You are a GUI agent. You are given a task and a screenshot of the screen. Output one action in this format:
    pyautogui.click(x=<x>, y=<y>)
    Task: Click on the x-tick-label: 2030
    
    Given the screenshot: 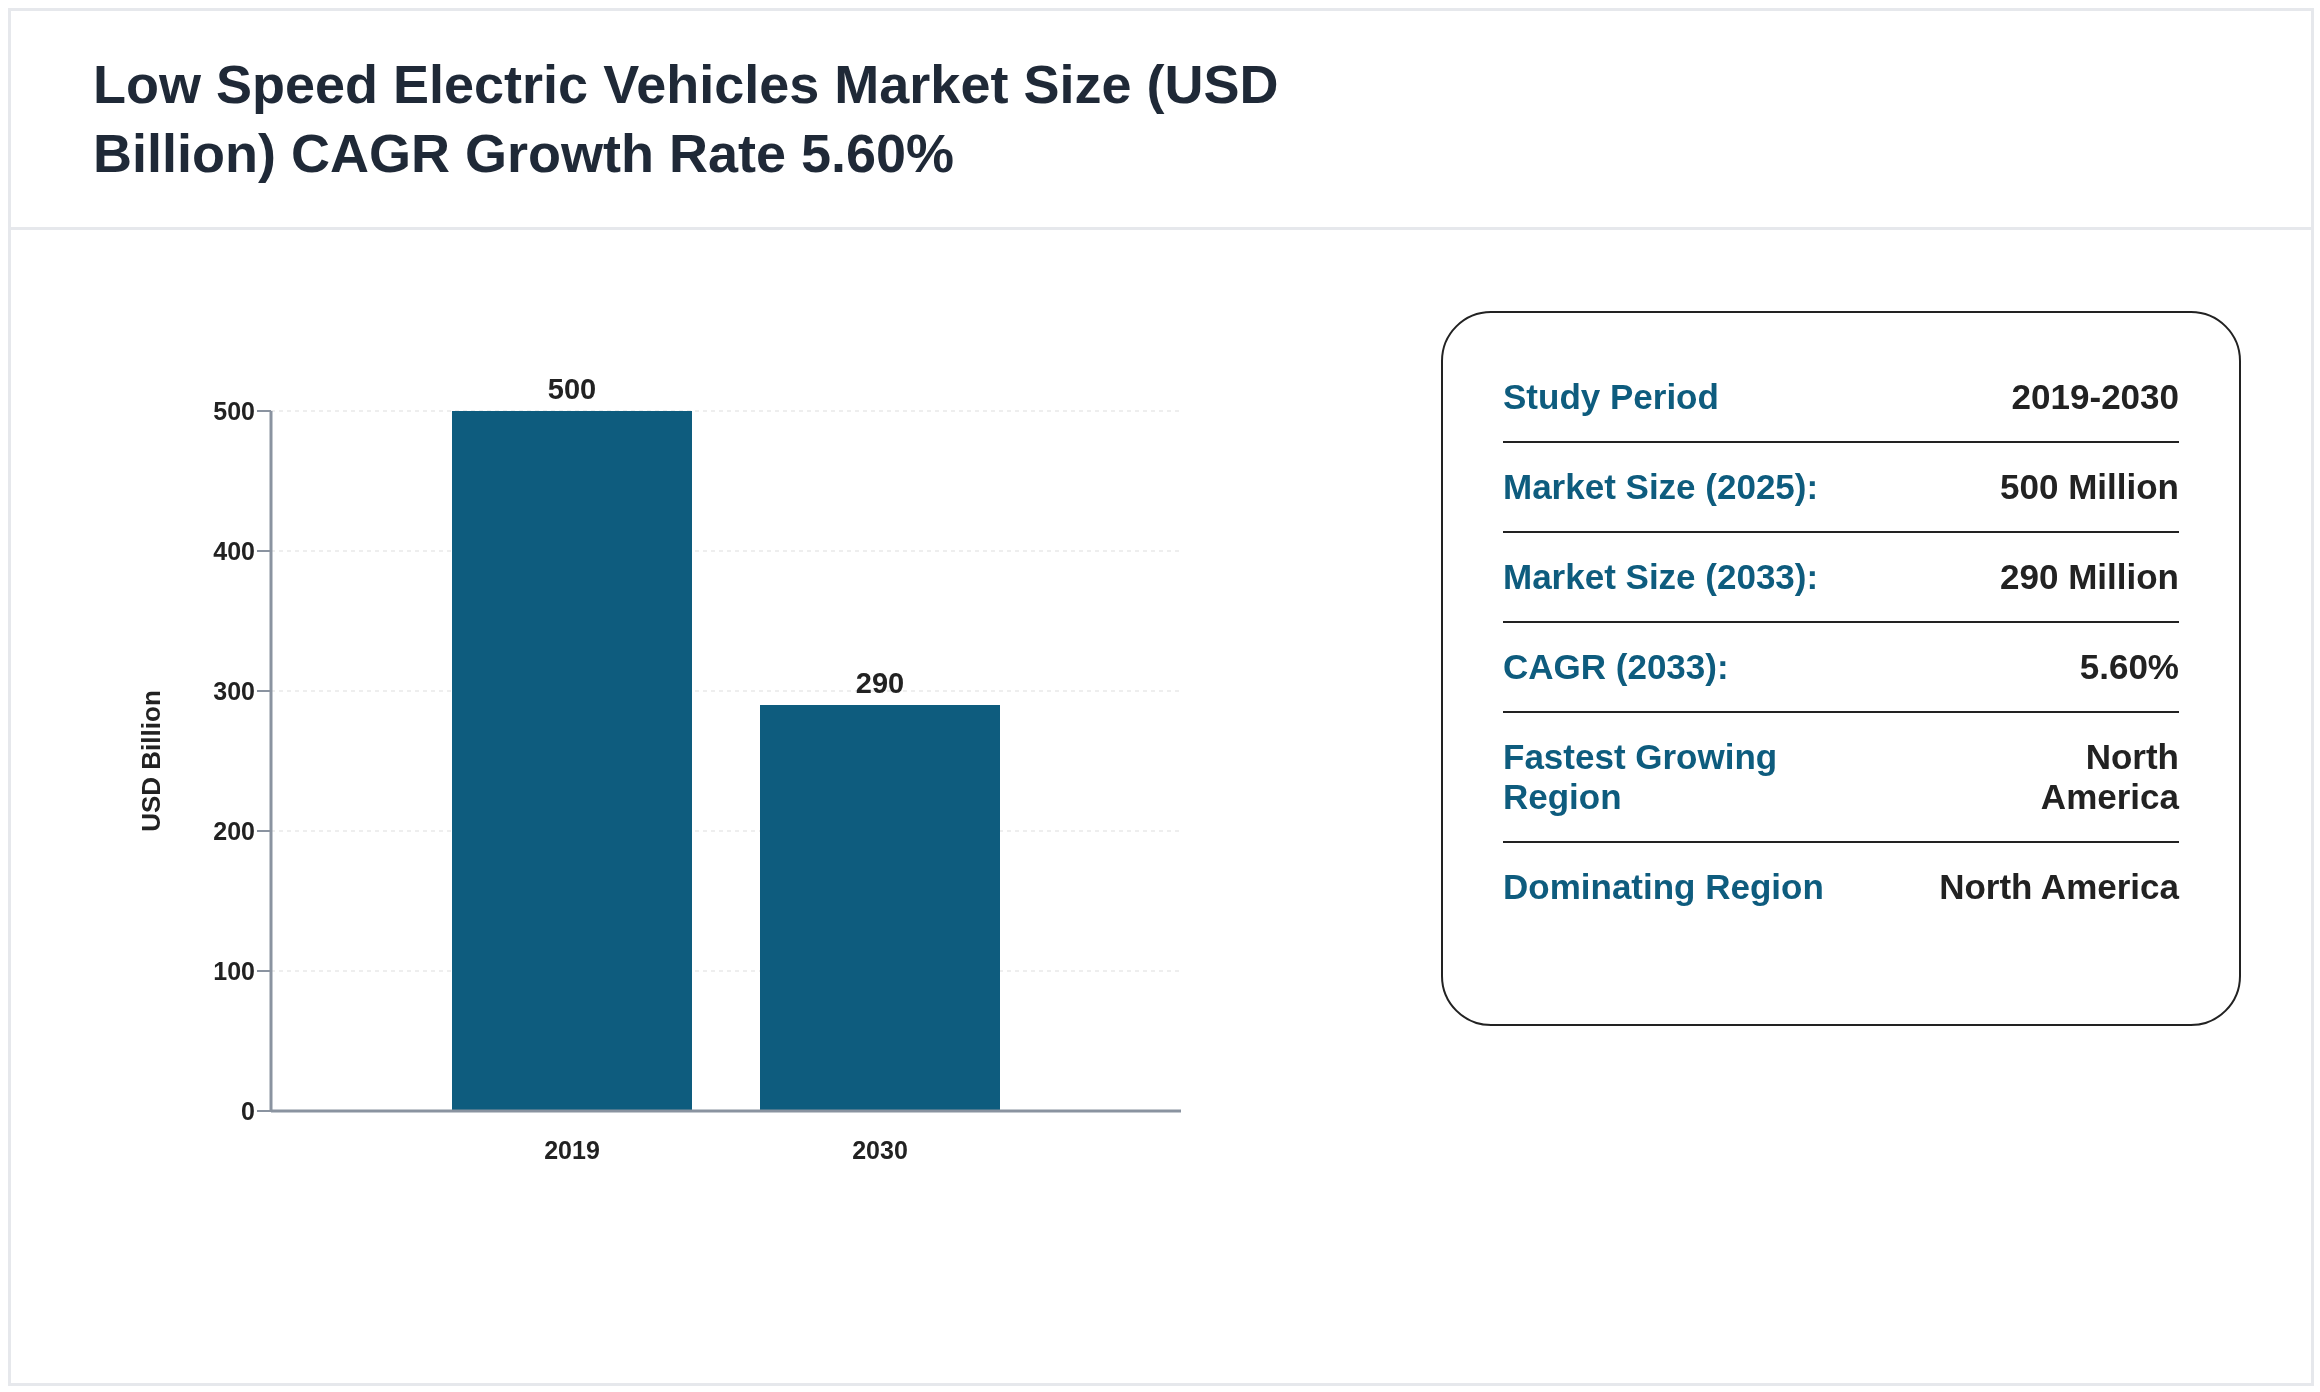 What is the action you would take?
    pyautogui.click(x=880, y=1149)
    